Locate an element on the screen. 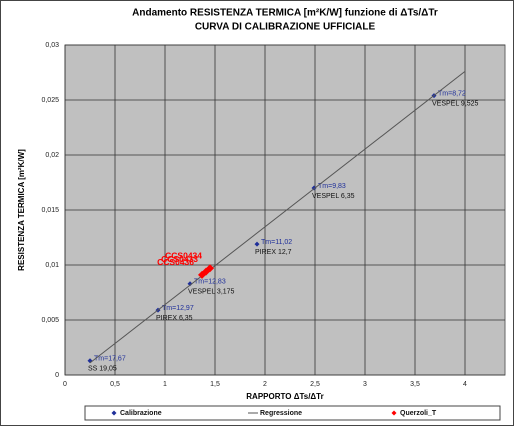 The height and width of the screenshot is (426, 514). legend-label: Querzoli_T is located at coordinates (418, 413).